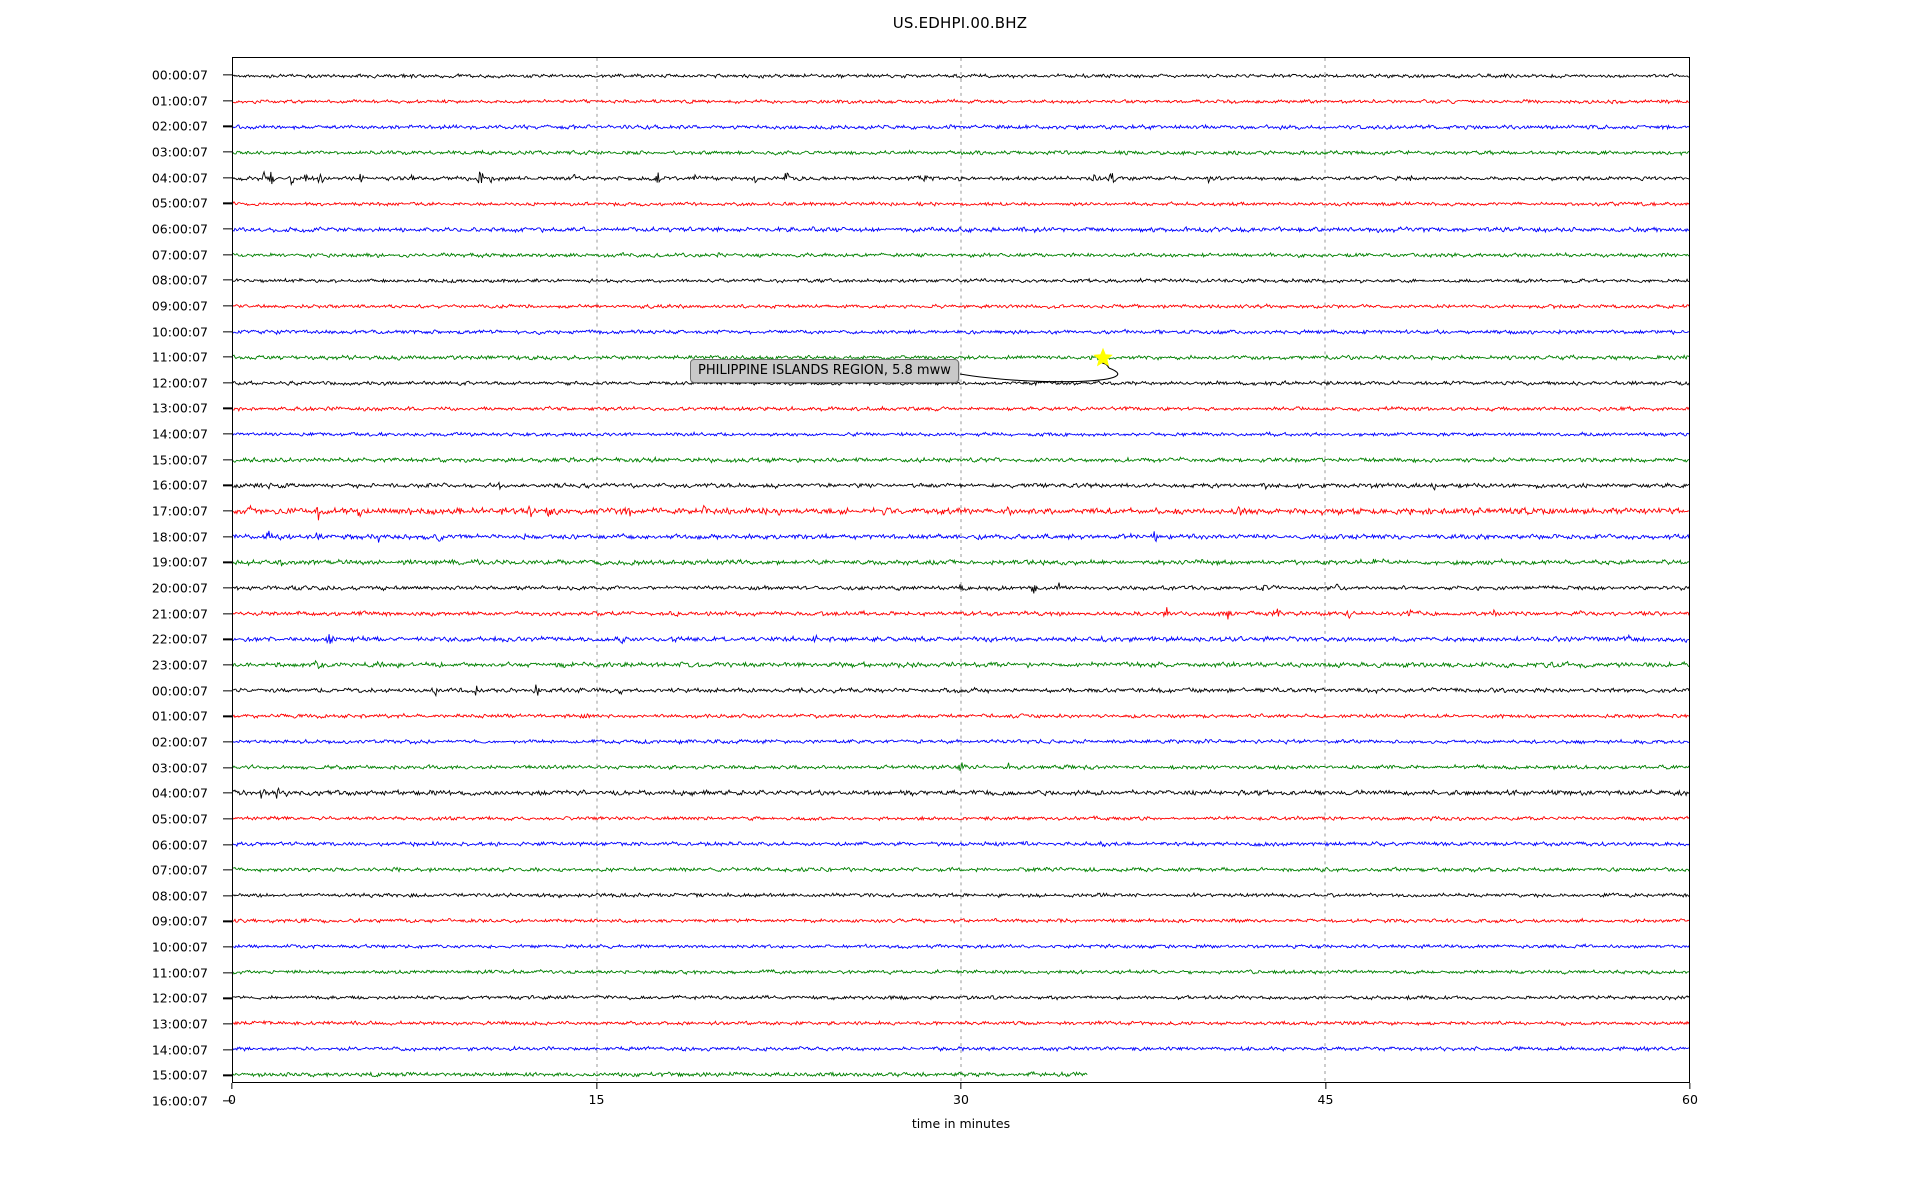  What do you see at coordinates (179, 1024) in the screenshot?
I see `y-axis-tick-label: 13:00:07` at bounding box center [179, 1024].